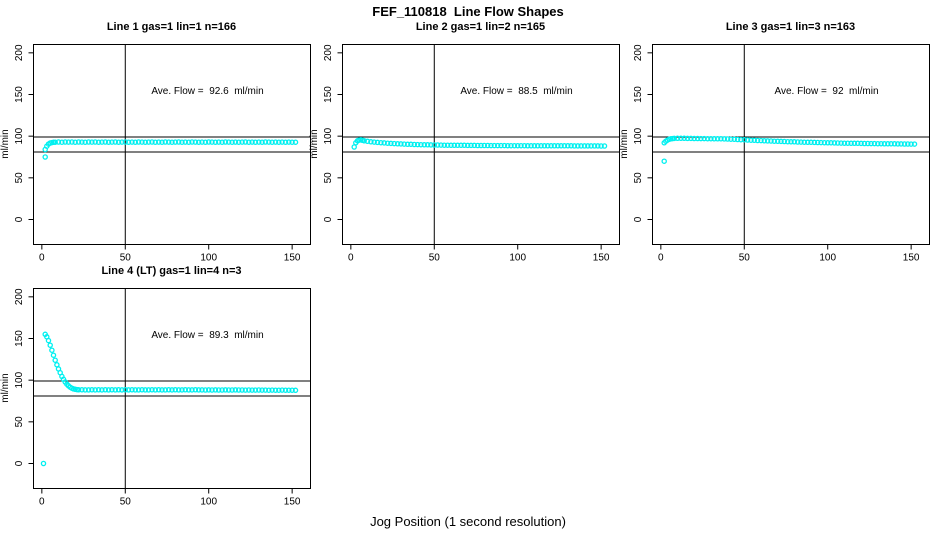 Image resolution: width=936 pixels, height=540 pixels. I want to click on ave-flow-annotation-line-4: Ave. Flow = 89.3 ml/min, so click(207, 335).